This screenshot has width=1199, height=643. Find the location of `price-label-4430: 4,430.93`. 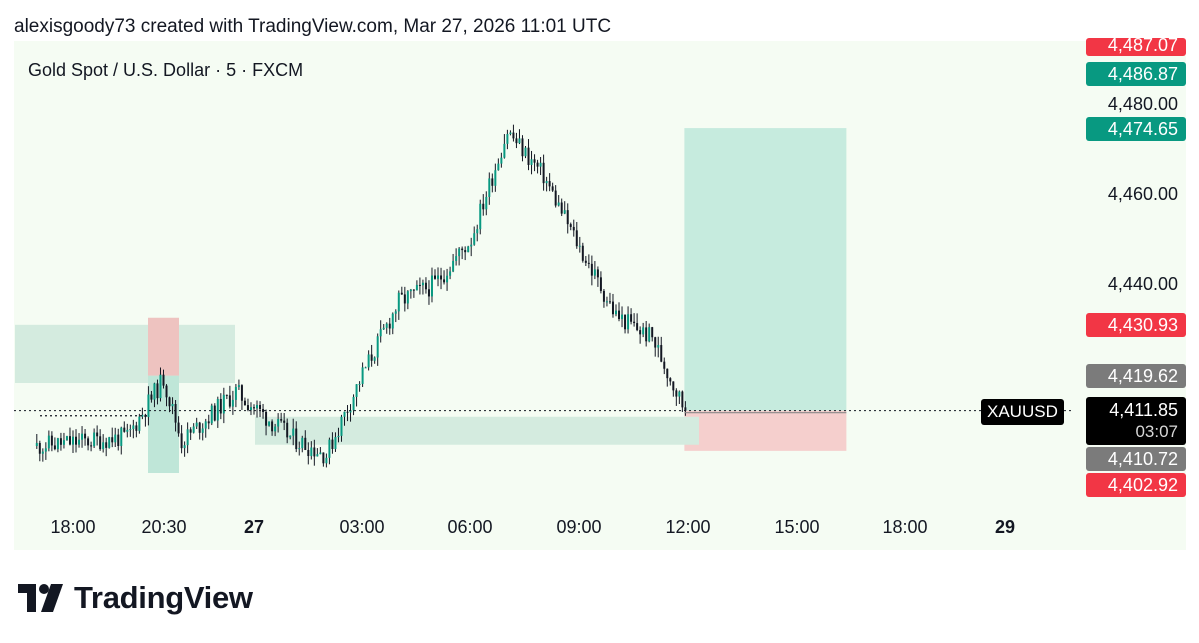

price-label-4430: 4,430.93 is located at coordinates (1136, 325).